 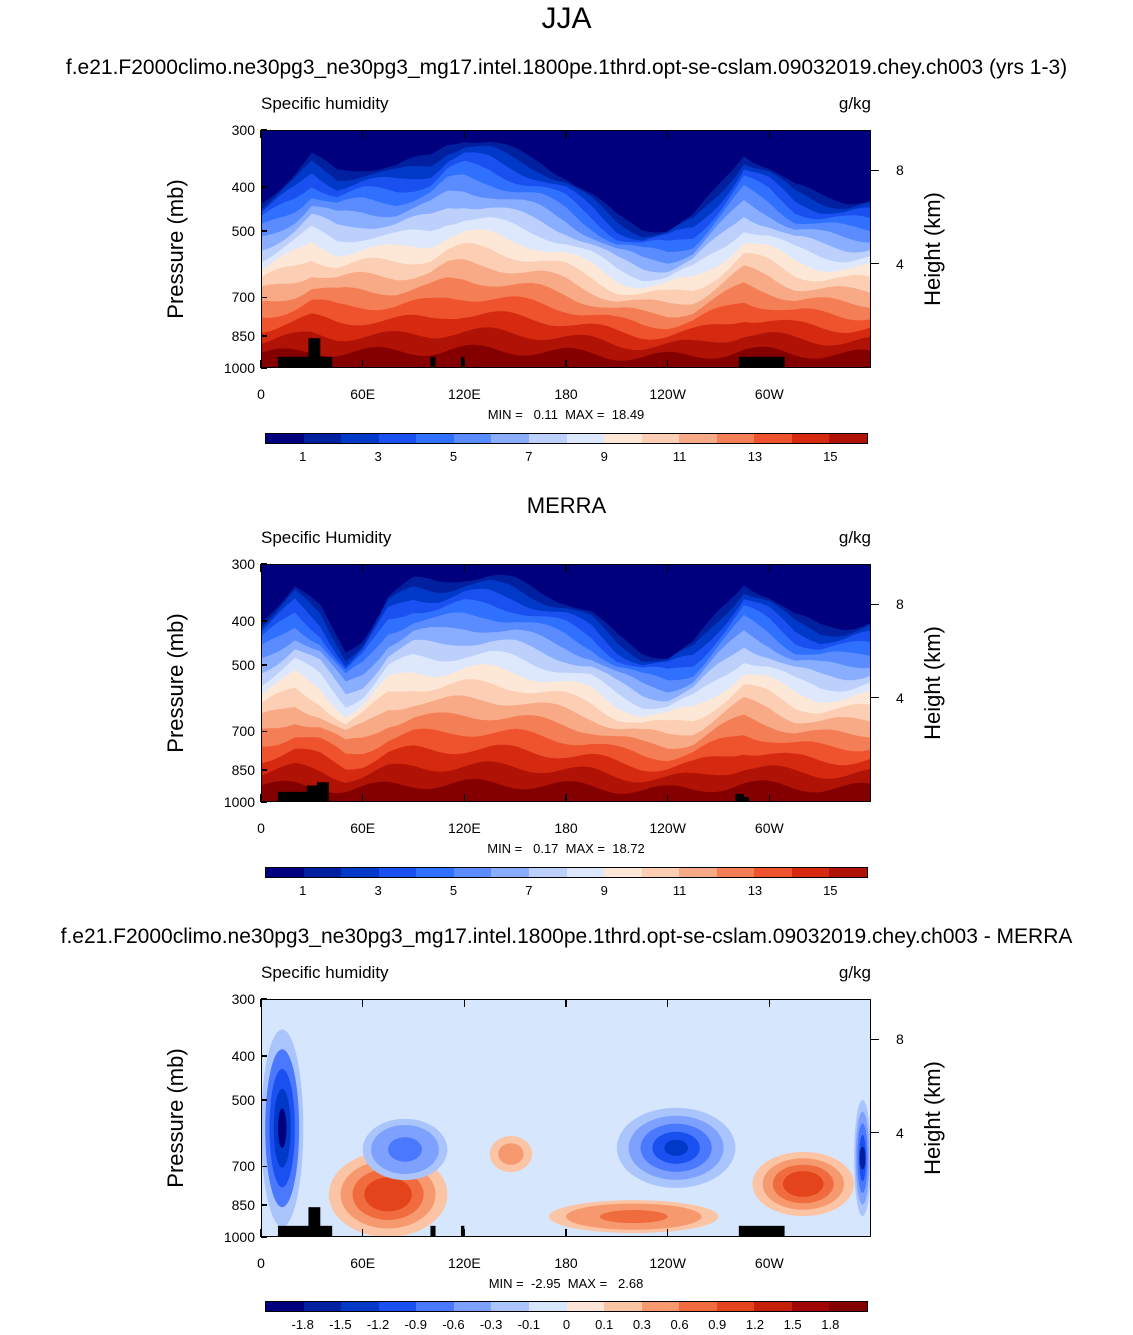 What do you see at coordinates (679, 456) in the screenshot?
I see `colorbar-label: 11` at bounding box center [679, 456].